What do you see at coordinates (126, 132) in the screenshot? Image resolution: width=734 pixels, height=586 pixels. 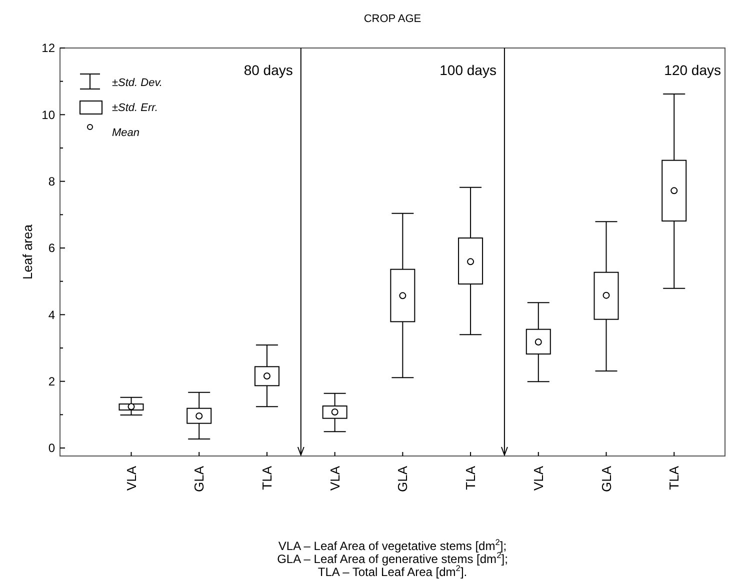 I see `annotation: Mean` at bounding box center [126, 132].